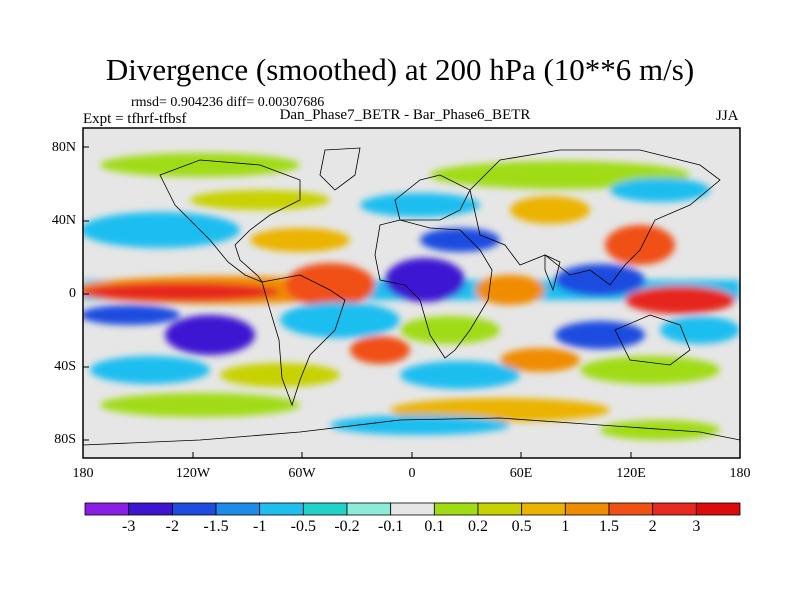  I want to click on y-tick-label: 80S, so click(65, 439).